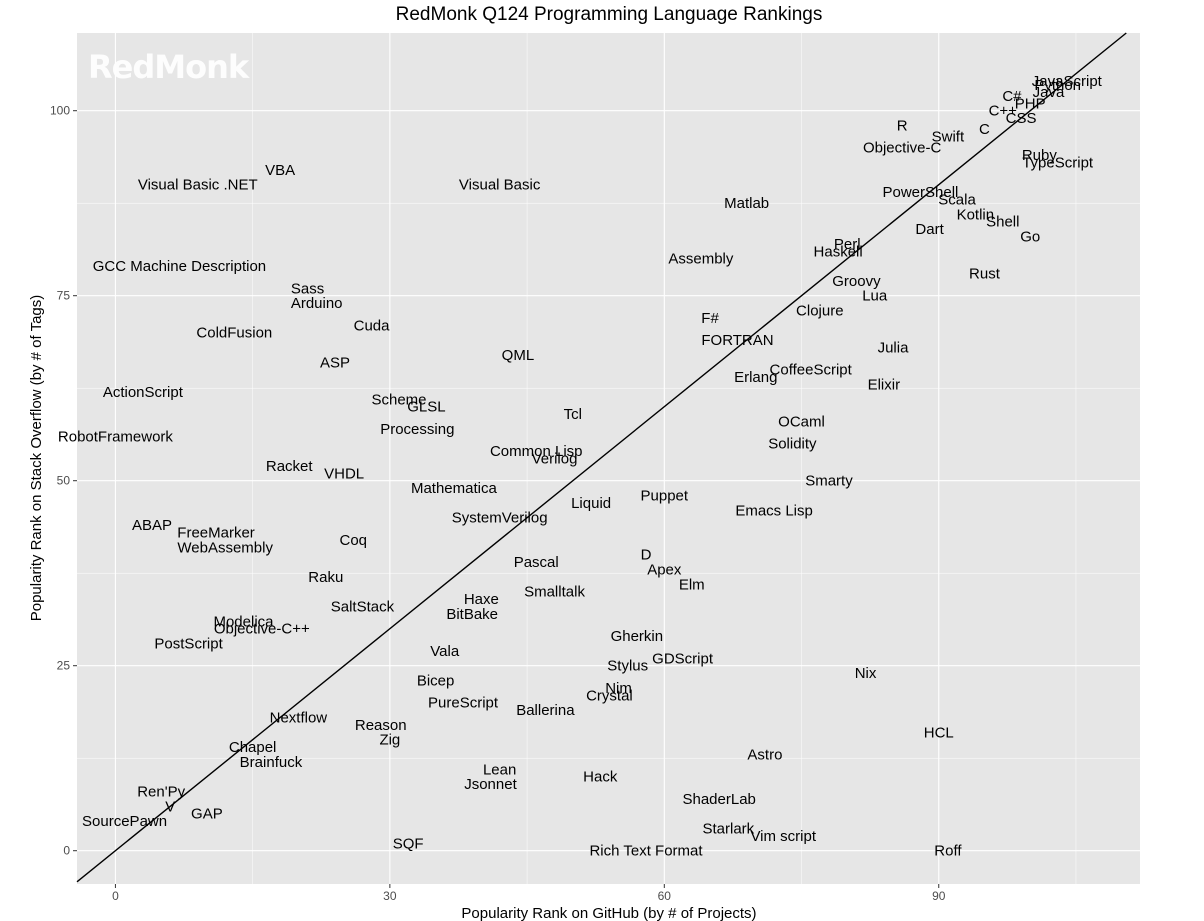  What do you see at coordinates (774, 510) in the screenshot?
I see `language-label: Emacs Lisp` at bounding box center [774, 510].